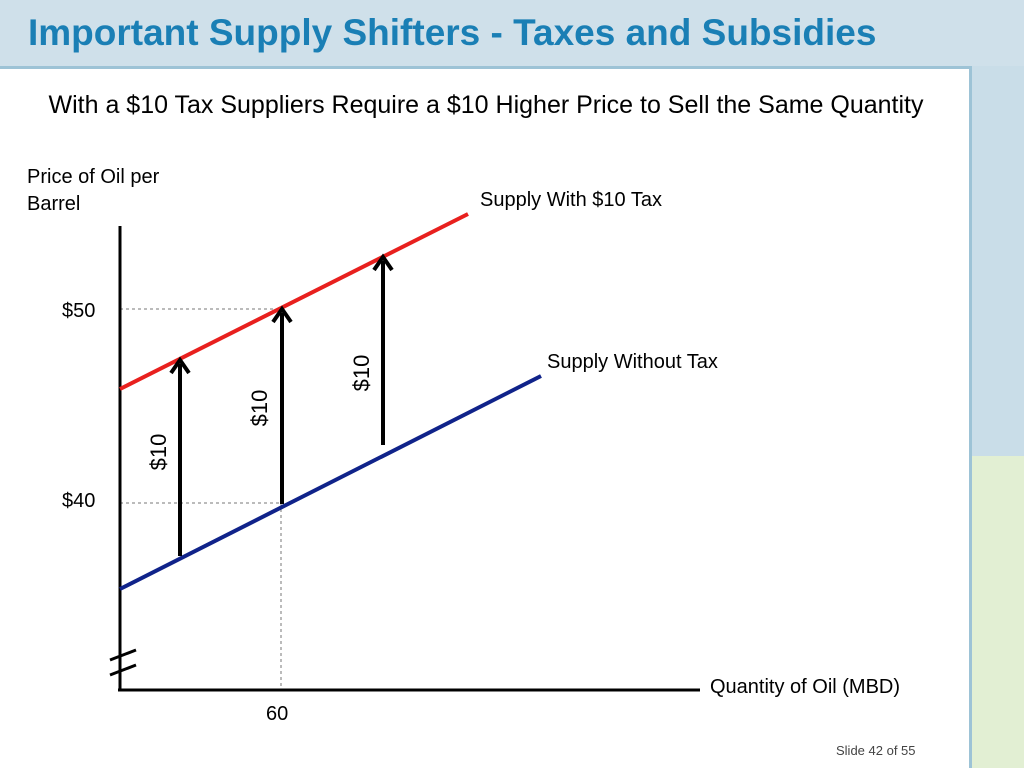 The image size is (1024, 768). What do you see at coordinates (998, 261) in the screenshot?
I see `decor-band-blue` at bounding box center [998, 261].